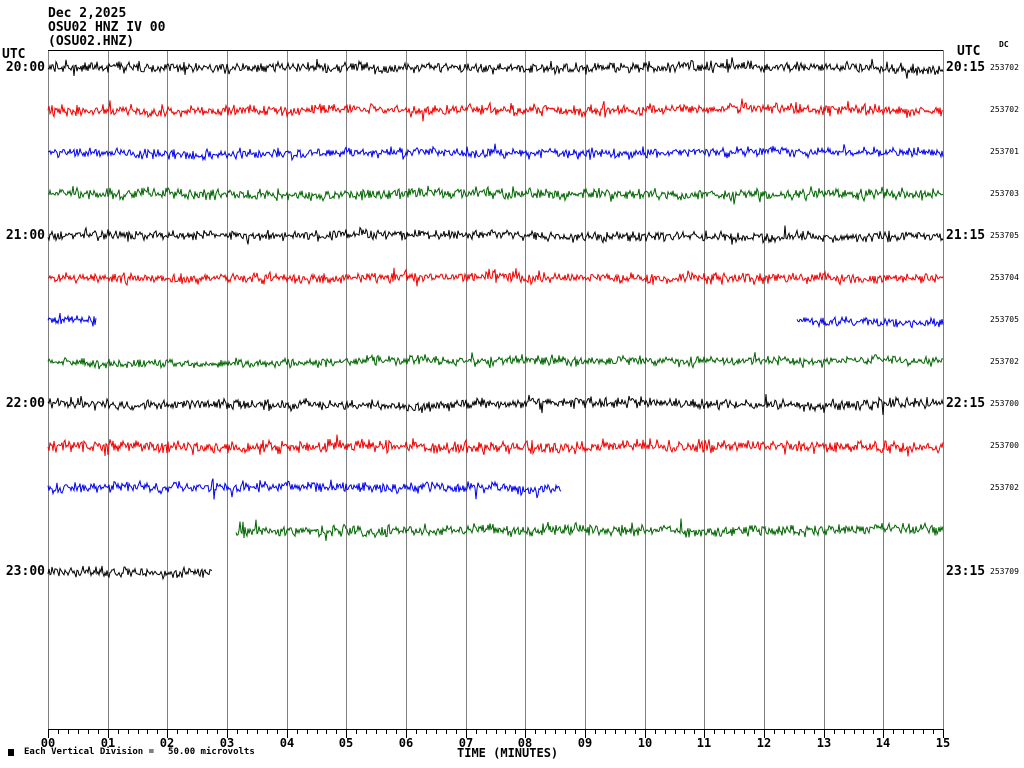 Image resolution: width=1024 pixels, height=768 pixels. Describe the element at coordinates (824, 743) in the screenshot. I see `x-tick-label: 13` at that location.